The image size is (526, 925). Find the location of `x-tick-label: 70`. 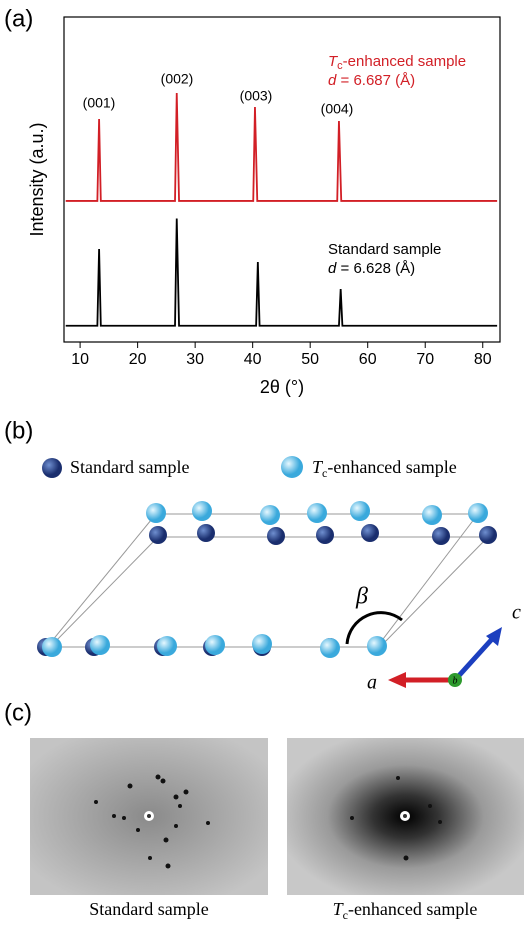

x-tick-label: 70 is located at coordinates (425, 359).